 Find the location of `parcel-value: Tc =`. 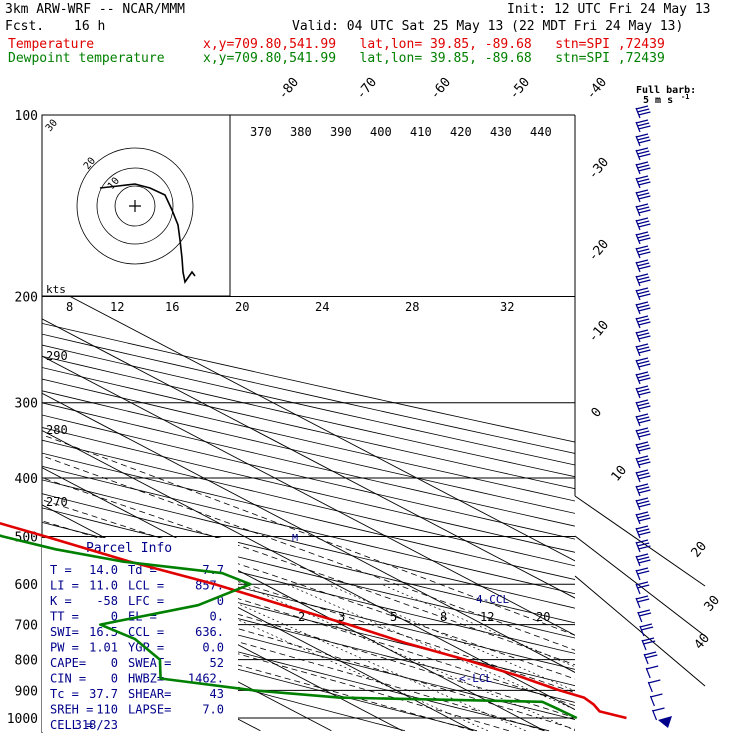

parcel-value: Tc = is located at coordinates (64, 694).